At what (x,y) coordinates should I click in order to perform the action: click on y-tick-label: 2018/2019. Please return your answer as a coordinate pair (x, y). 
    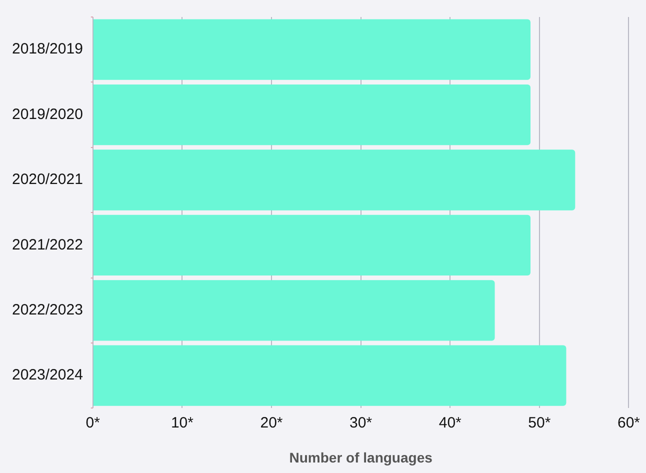
    Looking at the image, I should click on (47, 49).